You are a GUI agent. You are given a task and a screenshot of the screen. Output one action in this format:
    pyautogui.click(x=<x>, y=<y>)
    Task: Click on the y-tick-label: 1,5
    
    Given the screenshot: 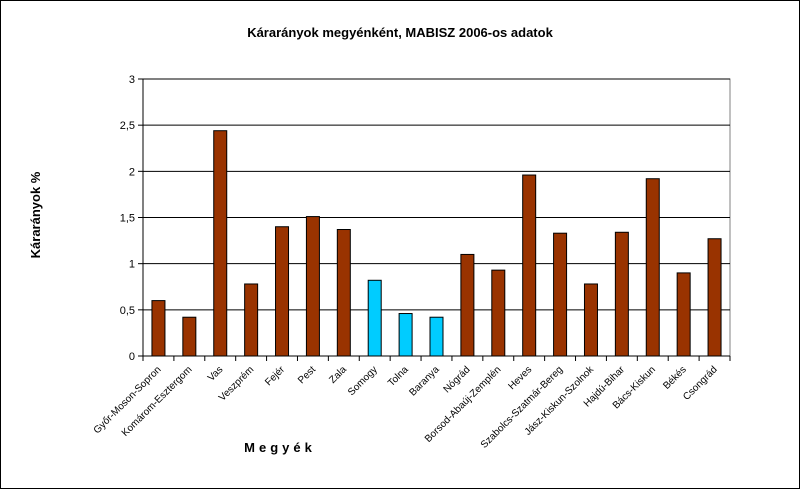 What is the action you would take?
    pyautogui.click(x=127, y=219)
    